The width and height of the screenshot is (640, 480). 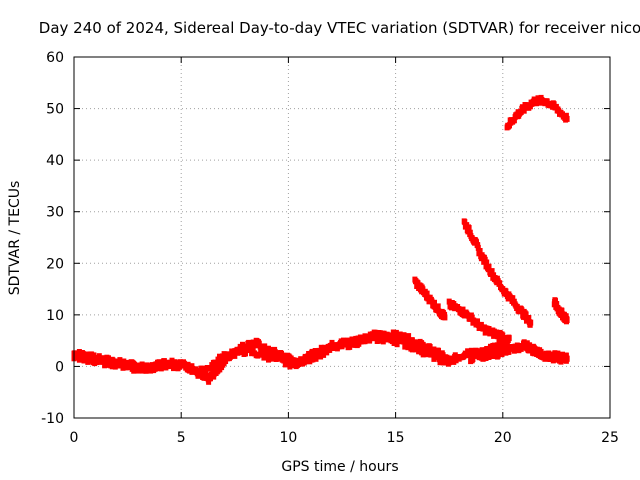 What do you see at coordinates (288, 438) in the screenshot?
I see `x-tick-label: 10` at bounding box center [288, 438].